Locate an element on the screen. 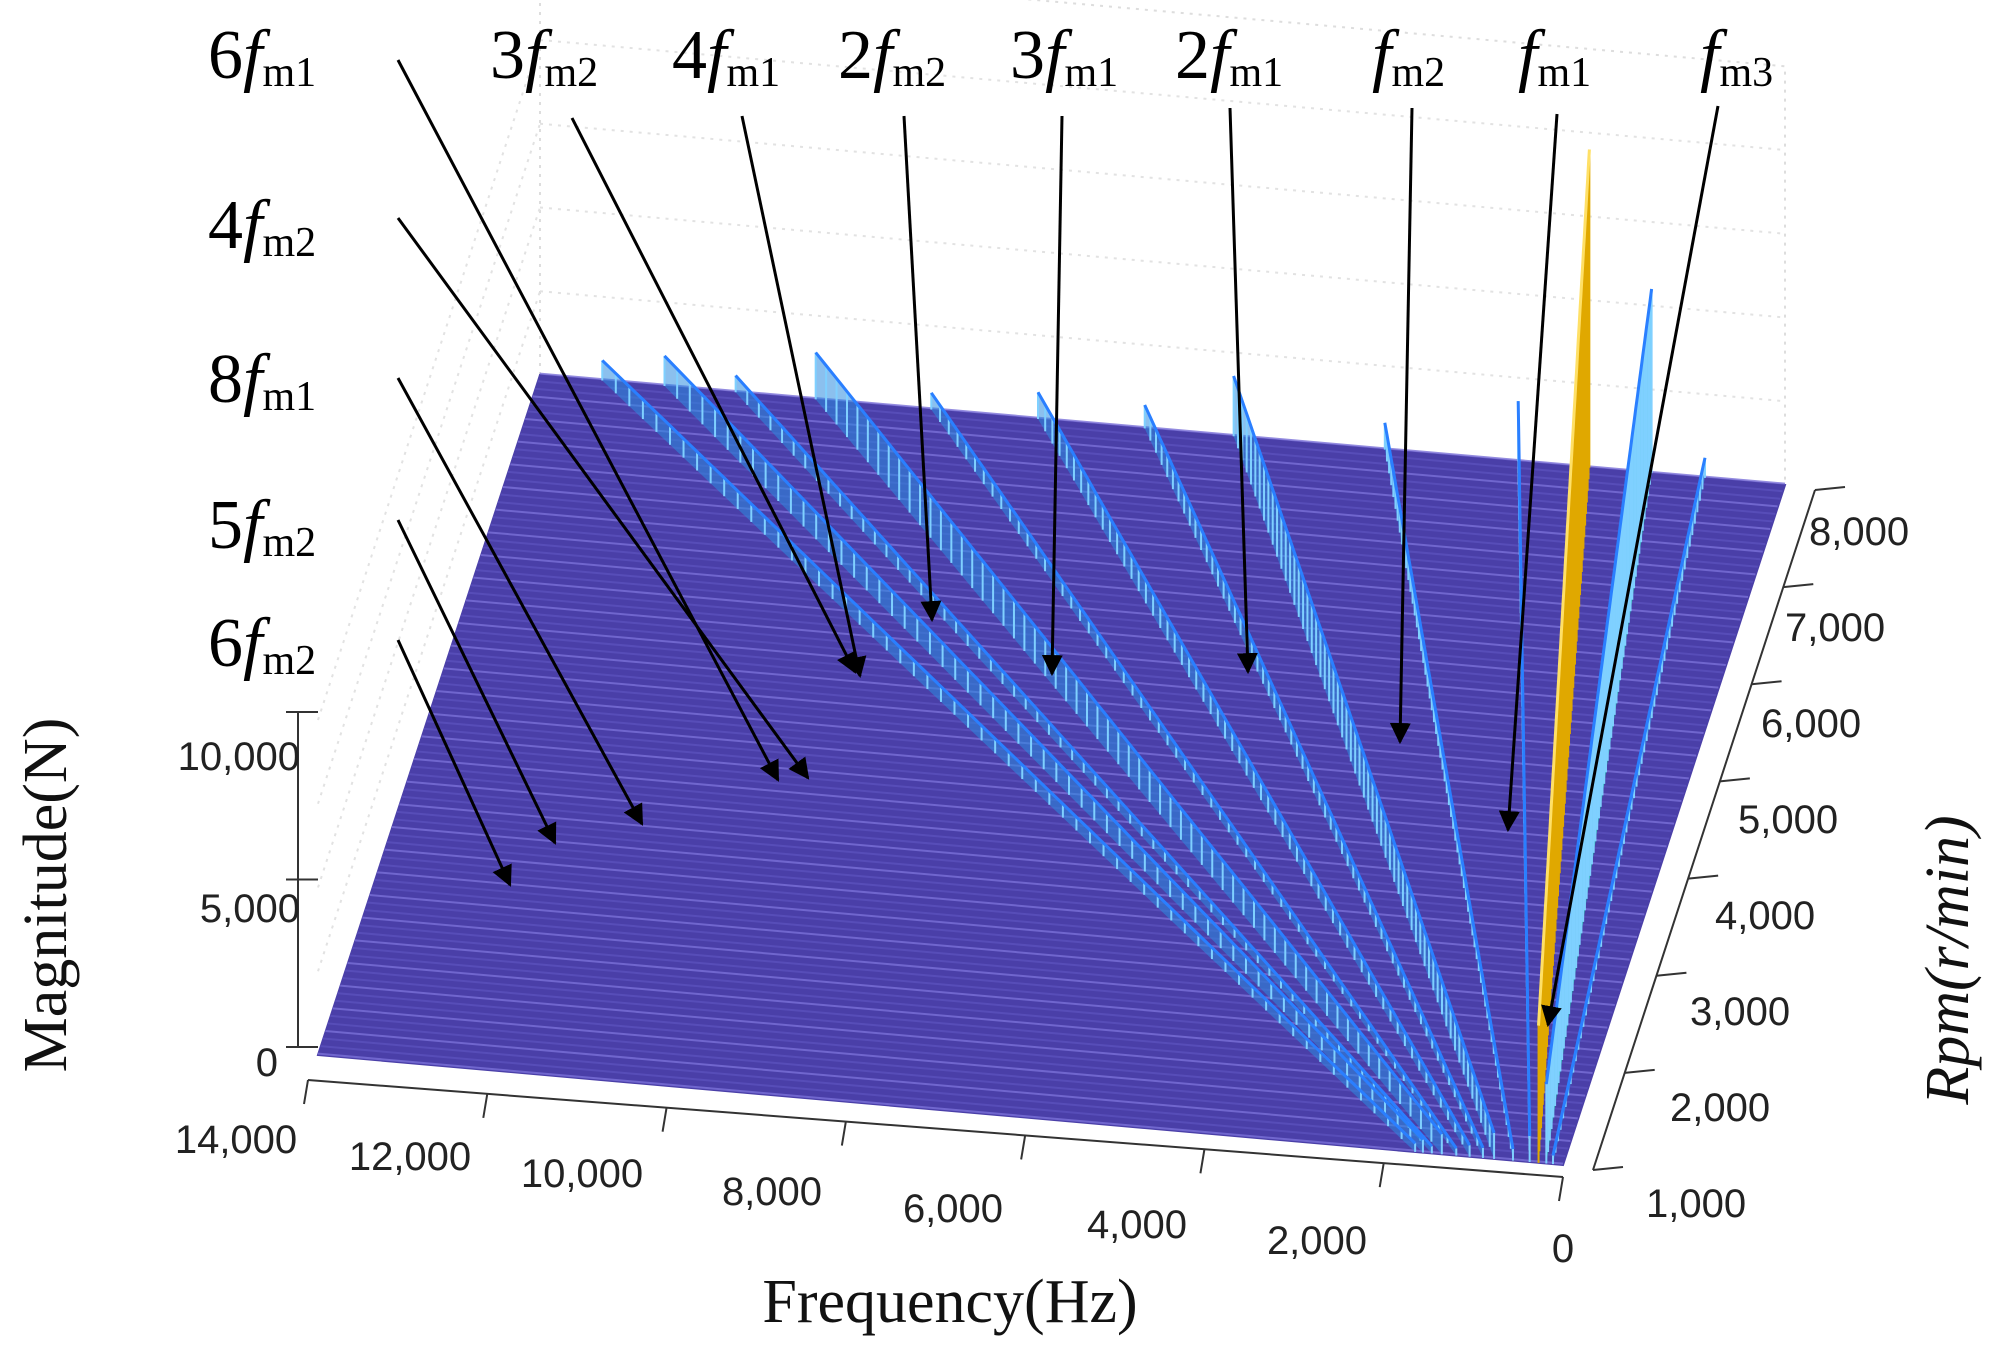 This screenshot has height=1354, width=2002. annotation-arrow-3fm1 is located at coordinates (1052, 396).